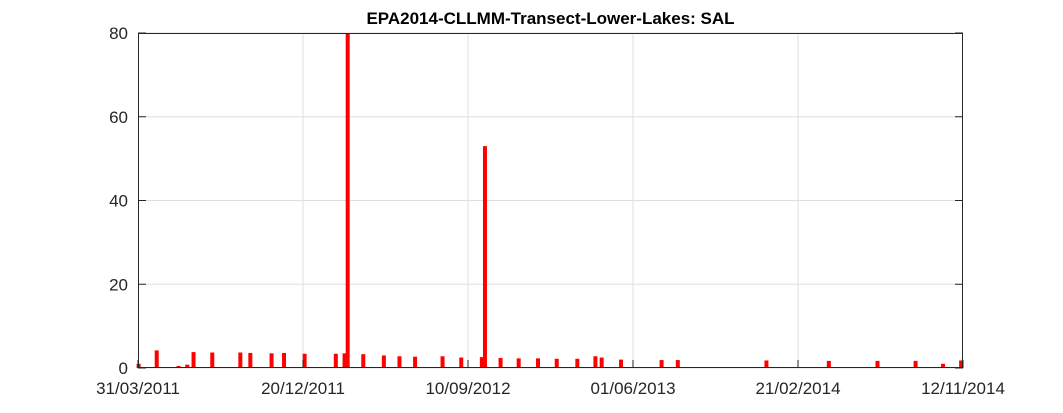  Describe the element at coordinates (303, 388) in the screenshot. I see `x-tick-label: 20/12/2011` at that location.